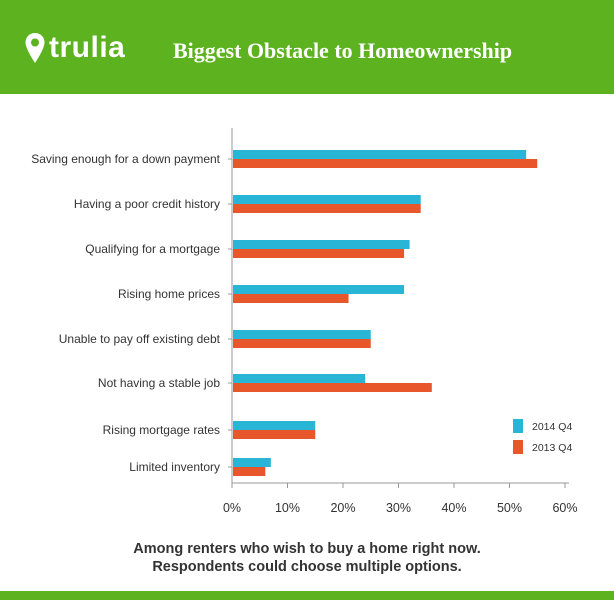 The width and height of the screenshot is (614, 600). Describe the element at coordinates (169, 294) in the screenshot. I see `category-label: Rising home prices` at that location.